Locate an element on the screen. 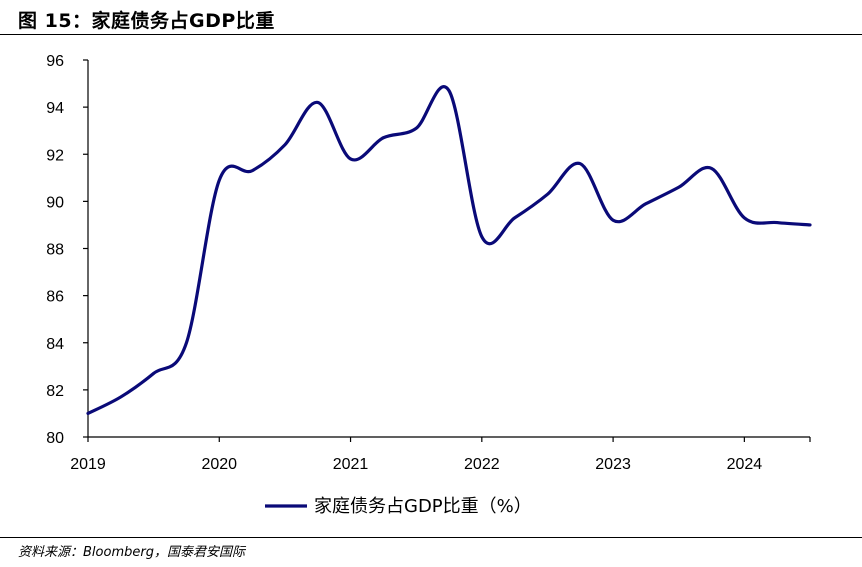  x-axis: 2019 2020 2021 2022 2023 2024 is located at coordinates (440, 454).